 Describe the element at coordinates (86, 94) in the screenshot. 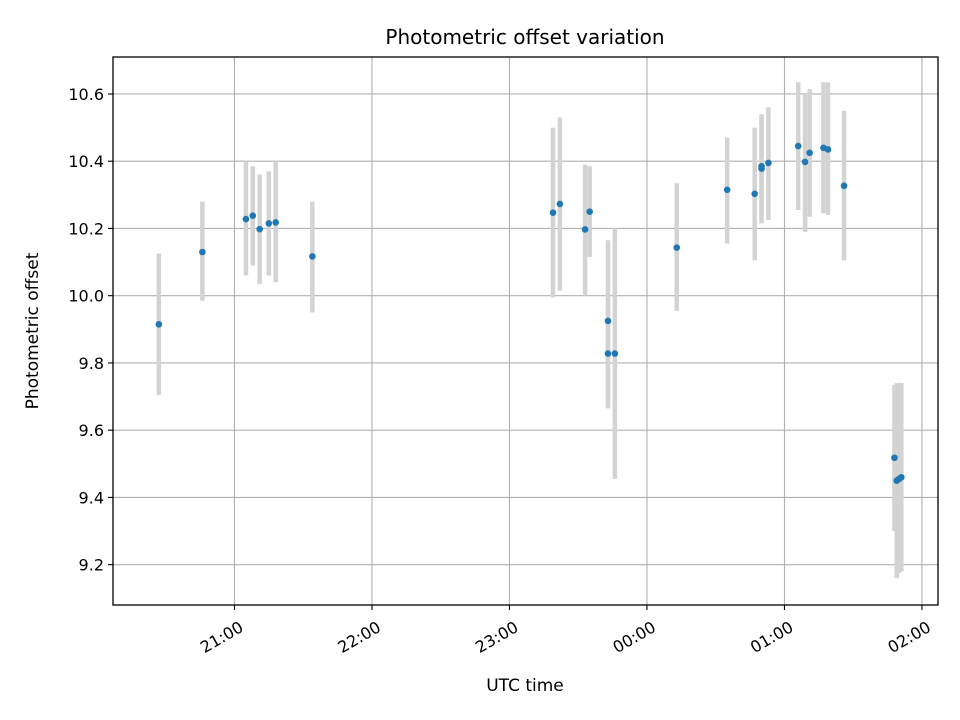

I see `y-tick-label: 10.6` at that location.